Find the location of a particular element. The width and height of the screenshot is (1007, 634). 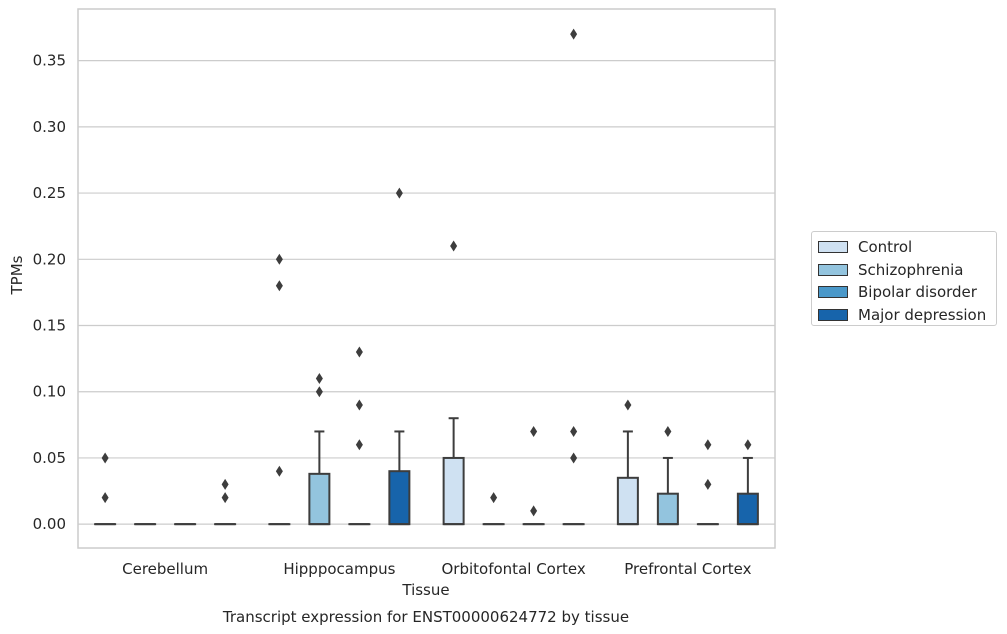

legend-item: Control is located at coordinates (907, 247).